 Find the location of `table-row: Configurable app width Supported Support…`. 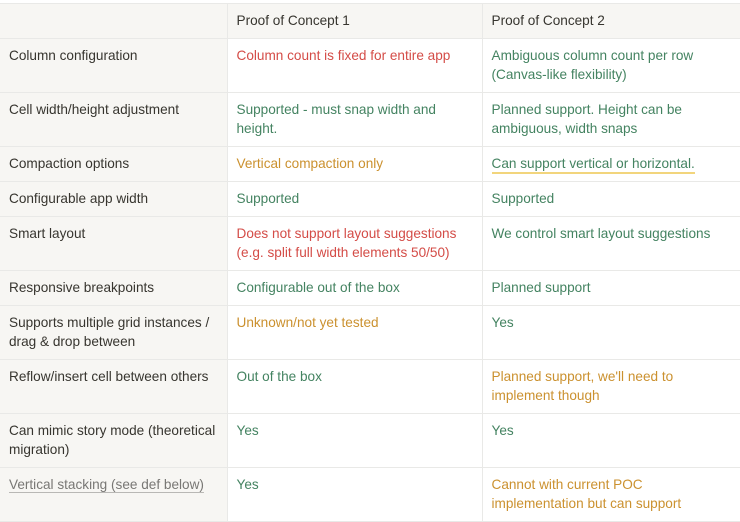

table-row: Configurable app width Supported Support… is located at coordinates (370, 199).